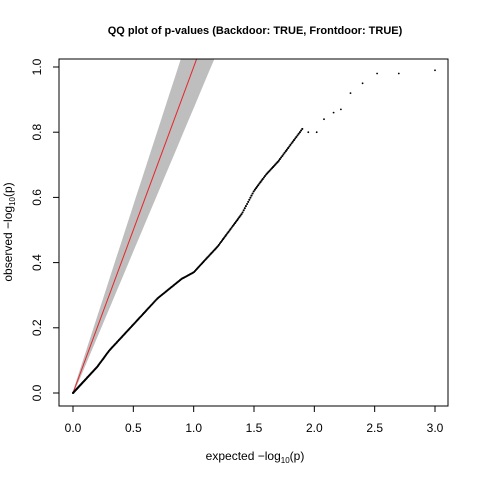 The image size is (480, 480). Describe the element at coordinates (254, 428) in the screenshot. I see `x-tick-label: 1.5` at that location.